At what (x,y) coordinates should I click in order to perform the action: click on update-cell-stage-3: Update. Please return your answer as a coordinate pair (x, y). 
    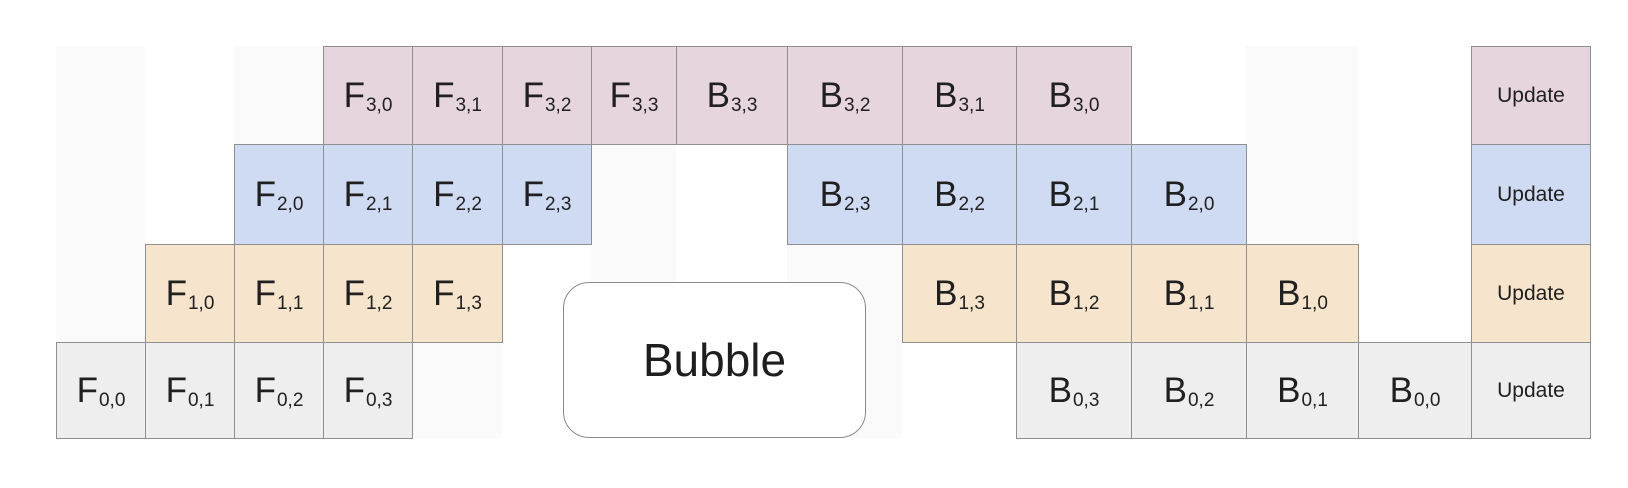
    Looking at the image, I should click on (1531, 95).